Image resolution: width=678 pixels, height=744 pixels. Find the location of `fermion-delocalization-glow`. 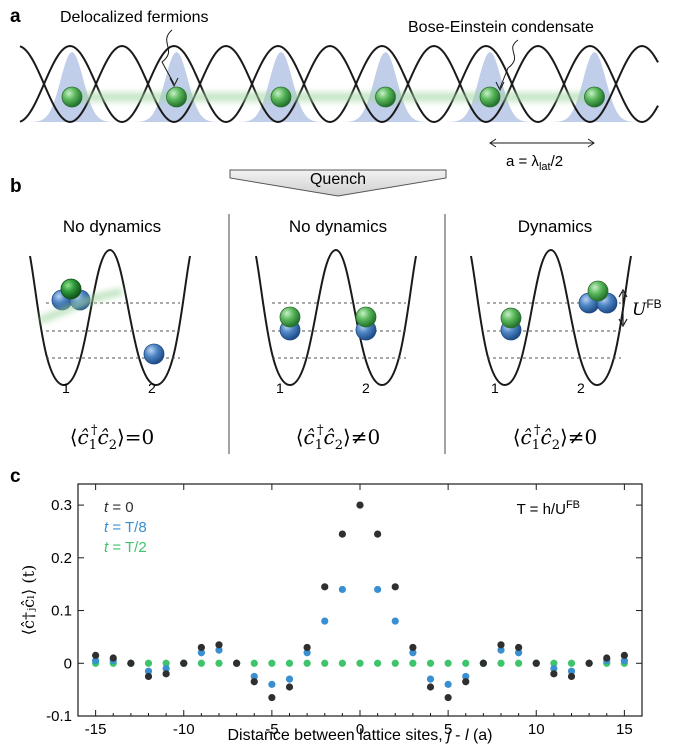

fermion-delocalization-glow is located at coordinates (333, 97).